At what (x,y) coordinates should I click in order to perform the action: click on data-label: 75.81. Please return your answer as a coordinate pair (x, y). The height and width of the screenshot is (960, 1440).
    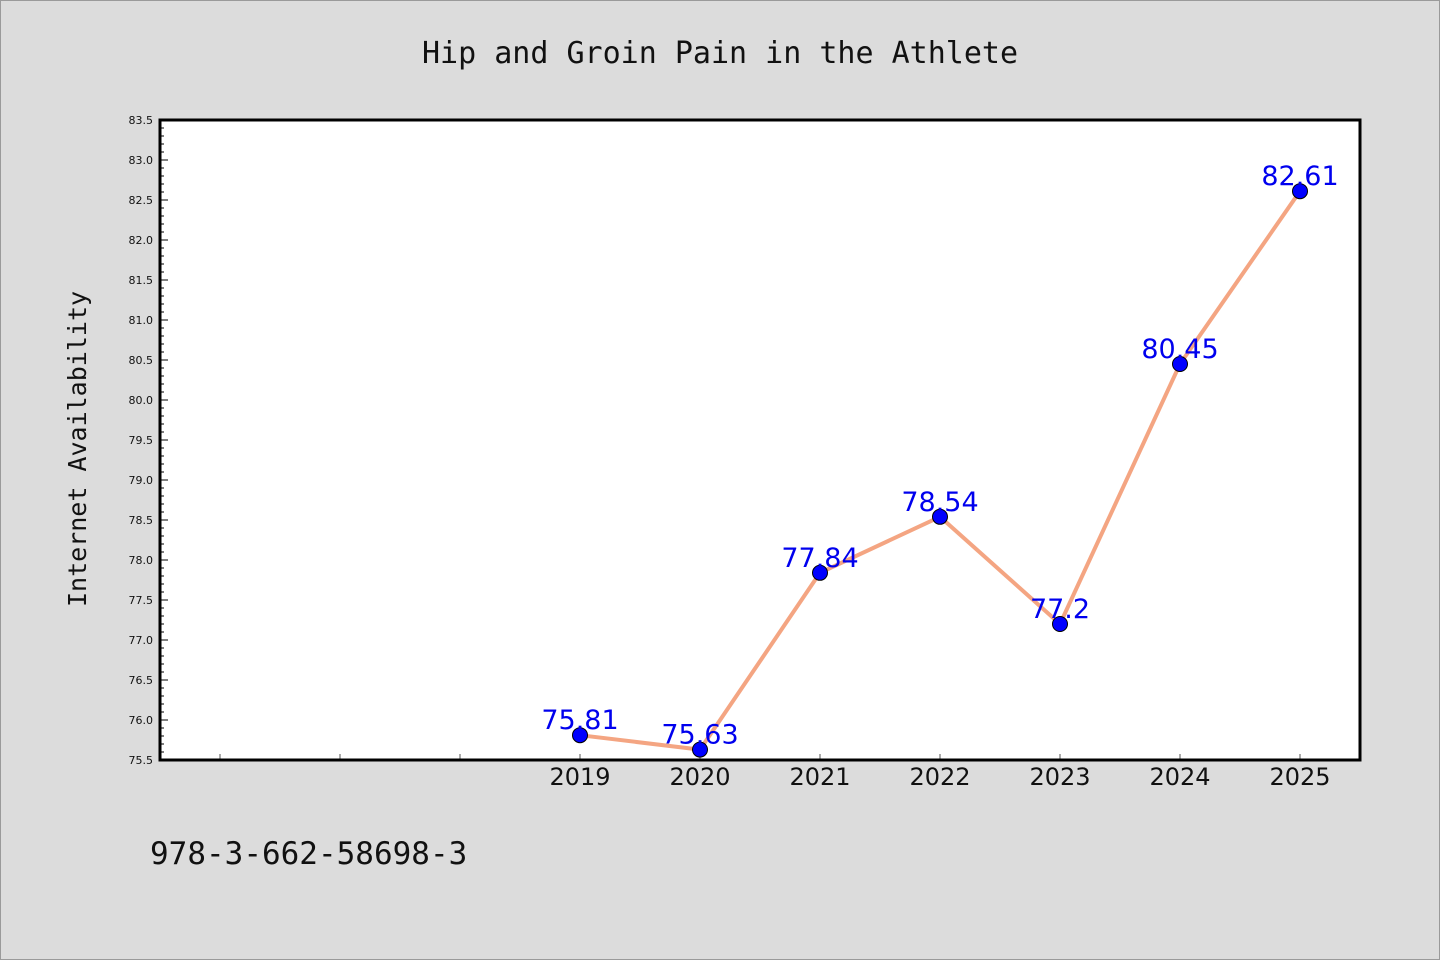
    Looking at the image, I should click on (579, 720).